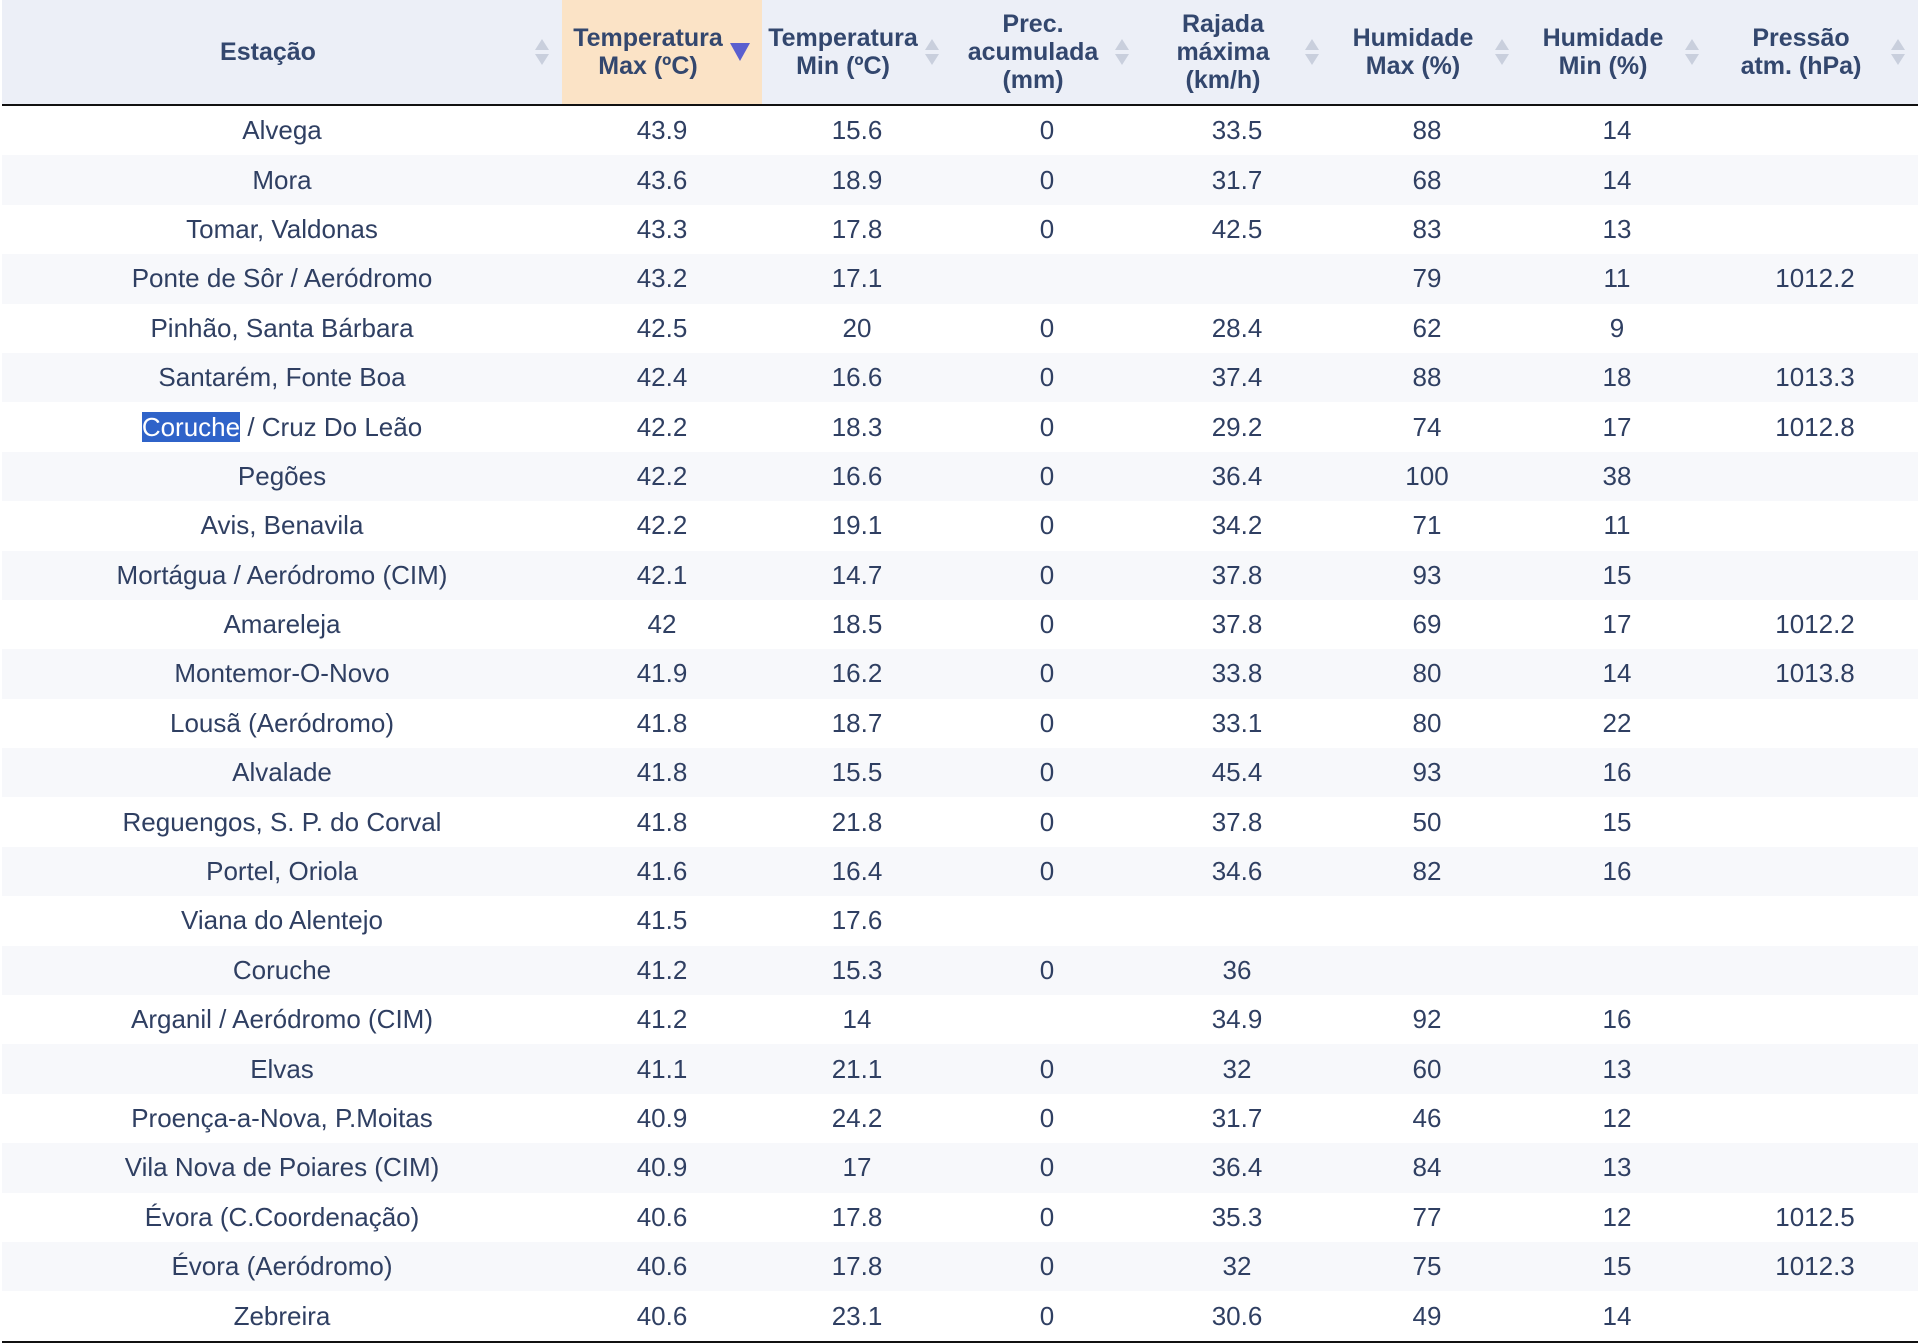  Describe the element at coordinates (1237, 1216) in the screenshot. I see `cell-rajada: 35.3` at that location.